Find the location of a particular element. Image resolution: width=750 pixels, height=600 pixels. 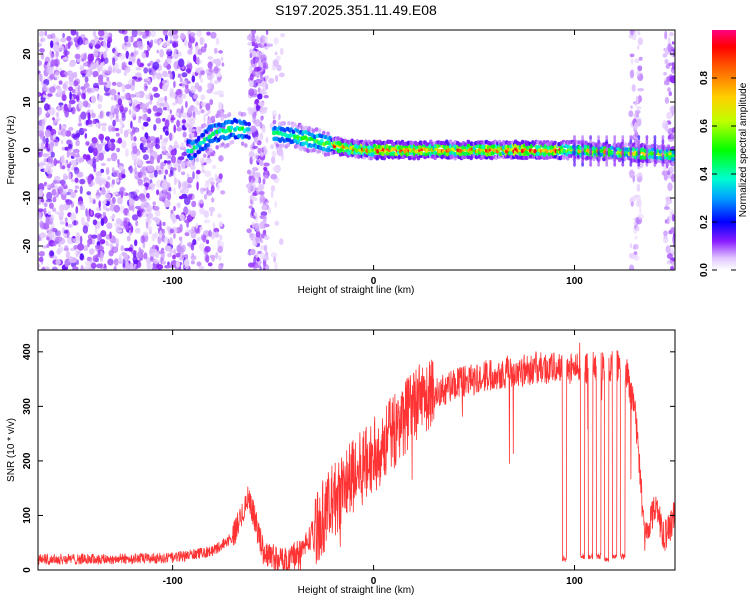

snr-xtick-label: 0 is located at coordinates (374, 581).